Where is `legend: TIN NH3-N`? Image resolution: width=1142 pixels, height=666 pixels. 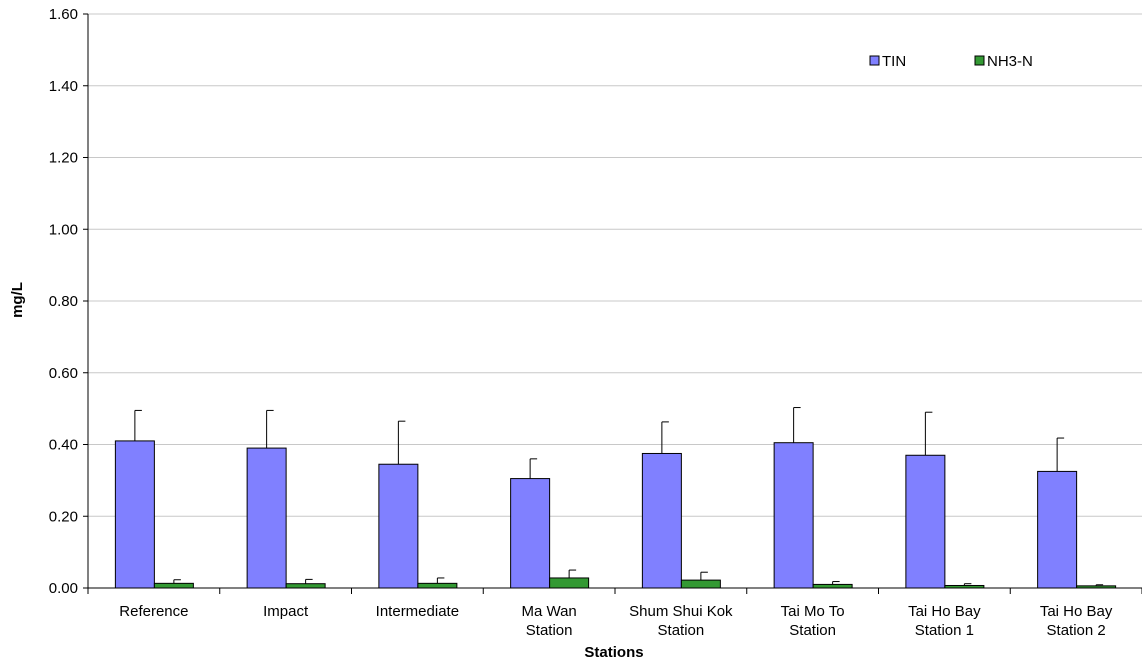
legend: TIN NH3-N is located at coordinates (951, 61).